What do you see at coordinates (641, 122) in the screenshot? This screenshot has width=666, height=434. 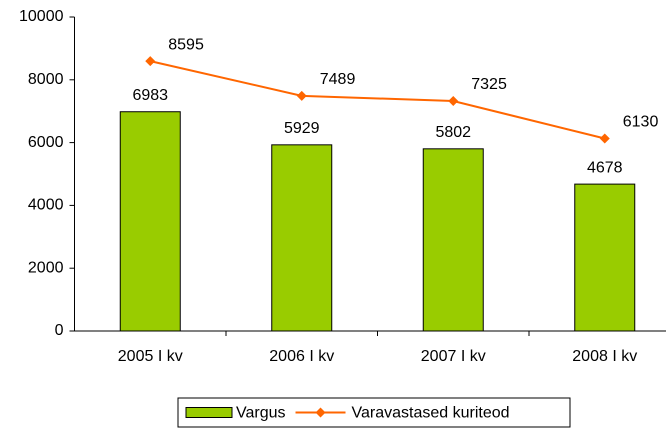 I see `data-label: 6130` at bounding box center [641, 122].